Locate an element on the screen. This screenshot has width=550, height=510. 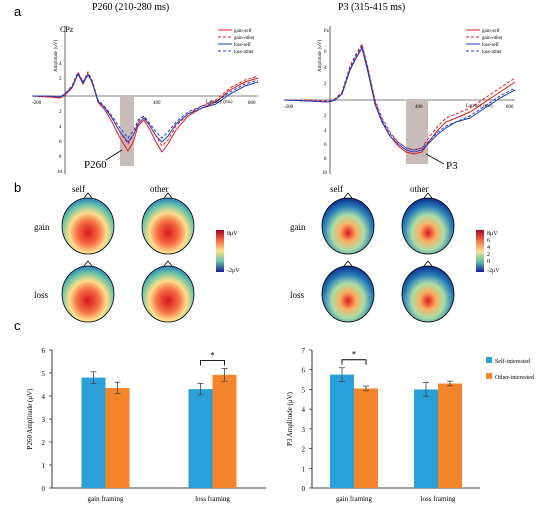
erp-left-ytick-neg-2: 2 is located at coordinates (60, 112).